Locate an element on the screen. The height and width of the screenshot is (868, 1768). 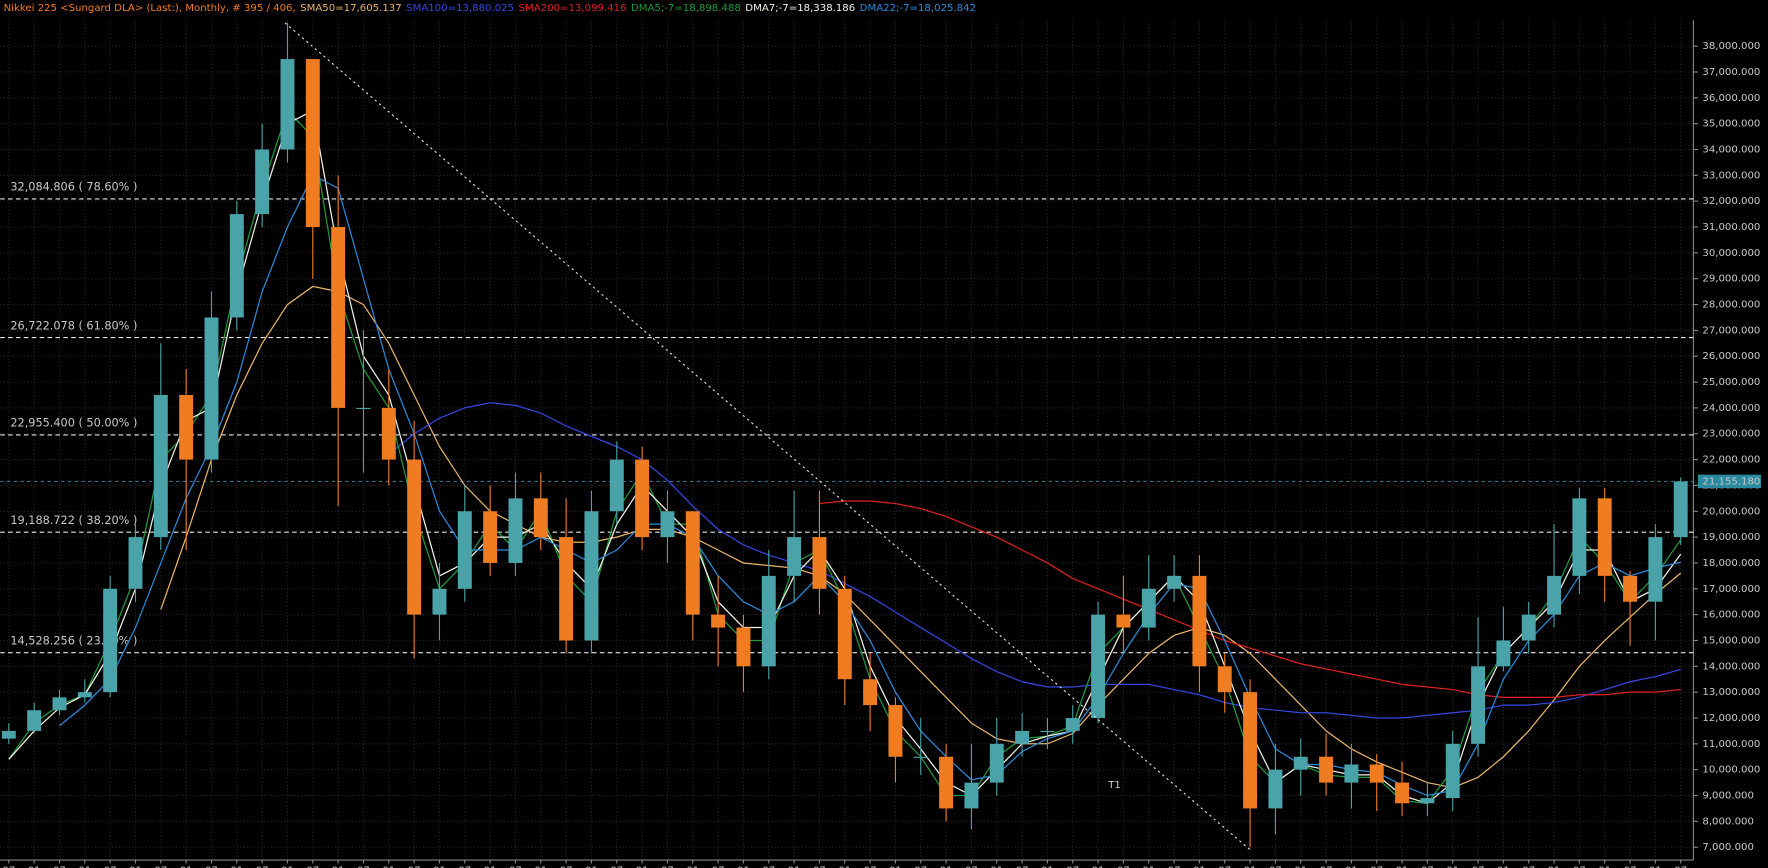
y-tick-label: 34,000.000 is located at coordinates (1731, 149).